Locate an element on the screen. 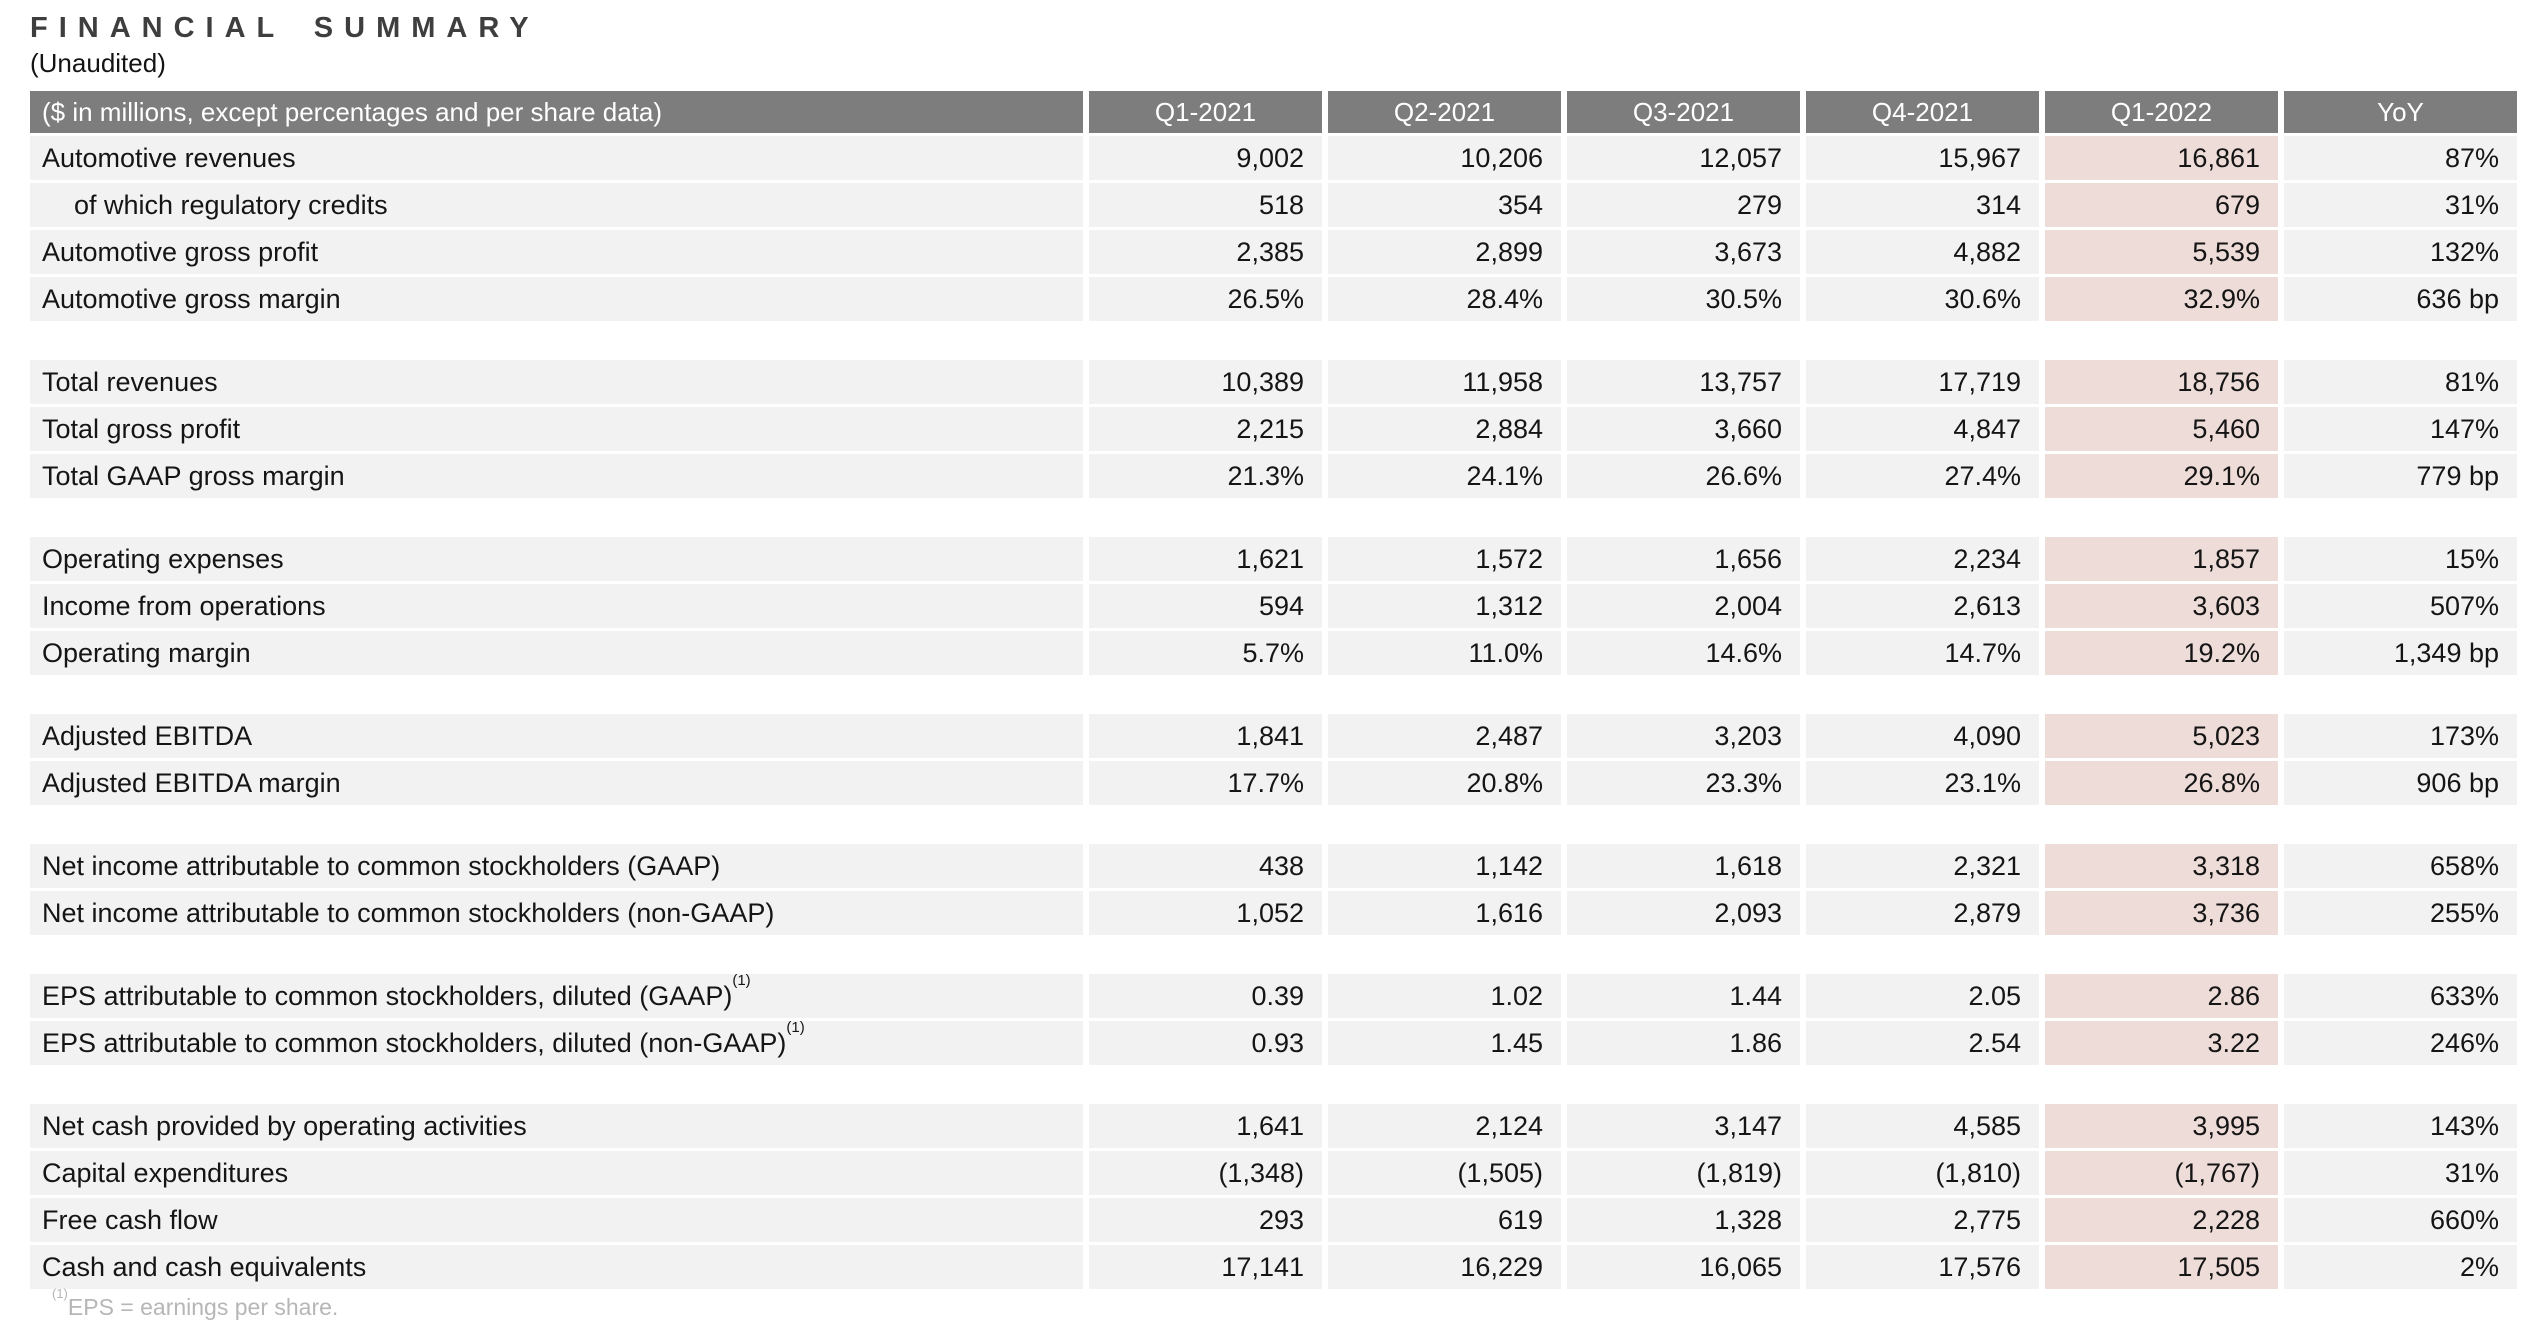 Image resolution: width=2544 pixels, height=1338 pixels. value-cell: 11,958 is located at coordinates (1444, 382).